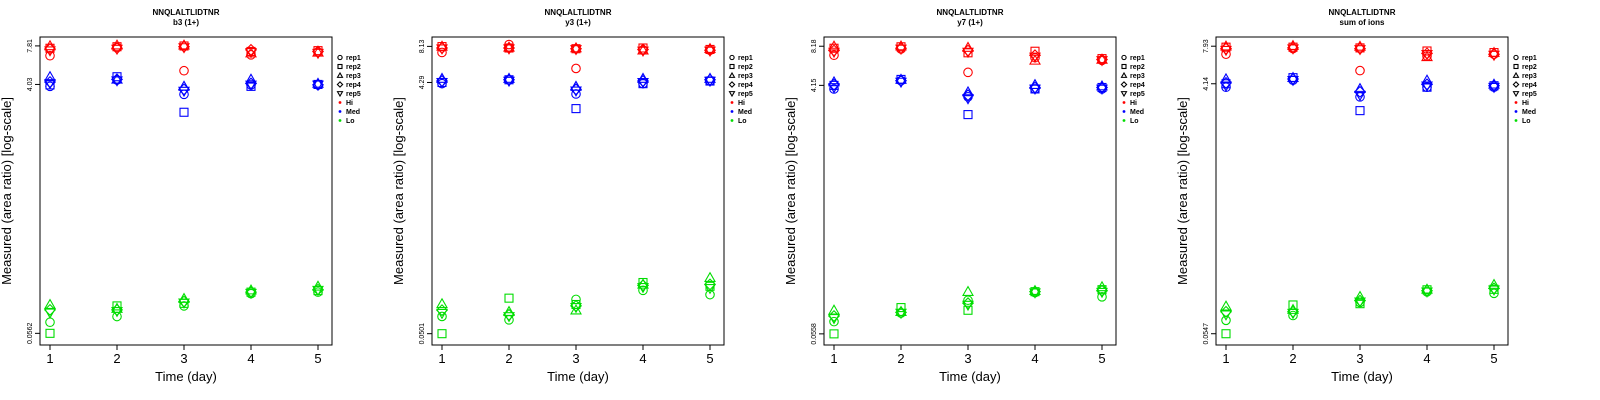 Image resolution: width=1600 pixels, height=400 pixels. I want to click on x-tick-label: 1, so click(49, 358).